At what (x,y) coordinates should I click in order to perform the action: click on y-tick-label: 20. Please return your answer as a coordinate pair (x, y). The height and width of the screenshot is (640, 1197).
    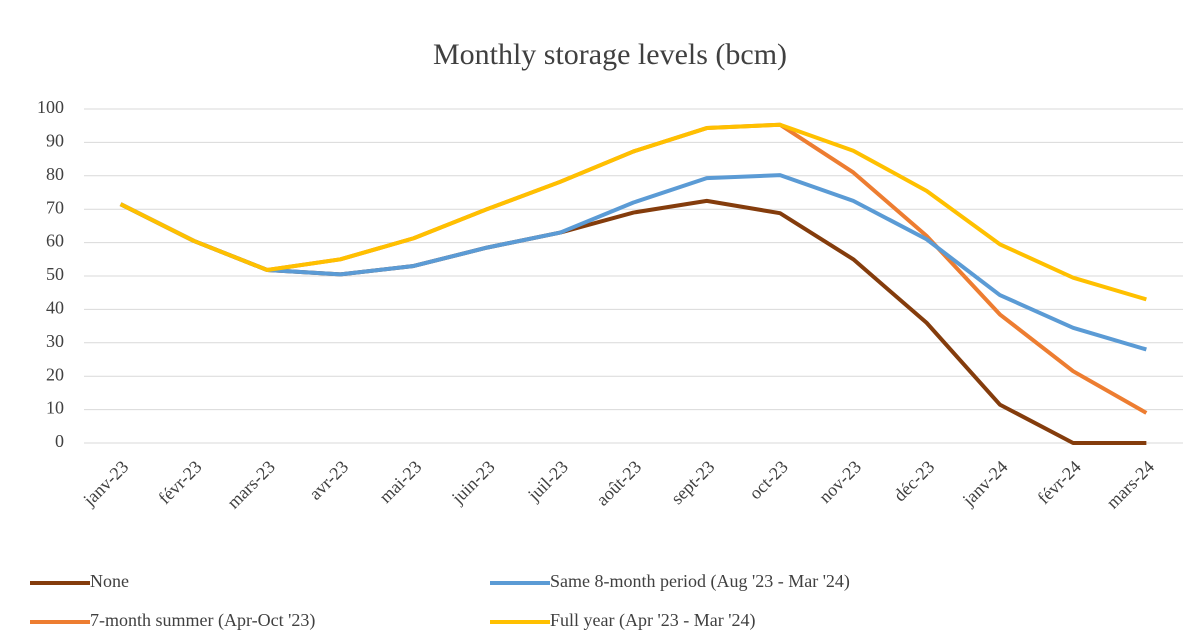
    Looking at the image, I should click on (55, 374).